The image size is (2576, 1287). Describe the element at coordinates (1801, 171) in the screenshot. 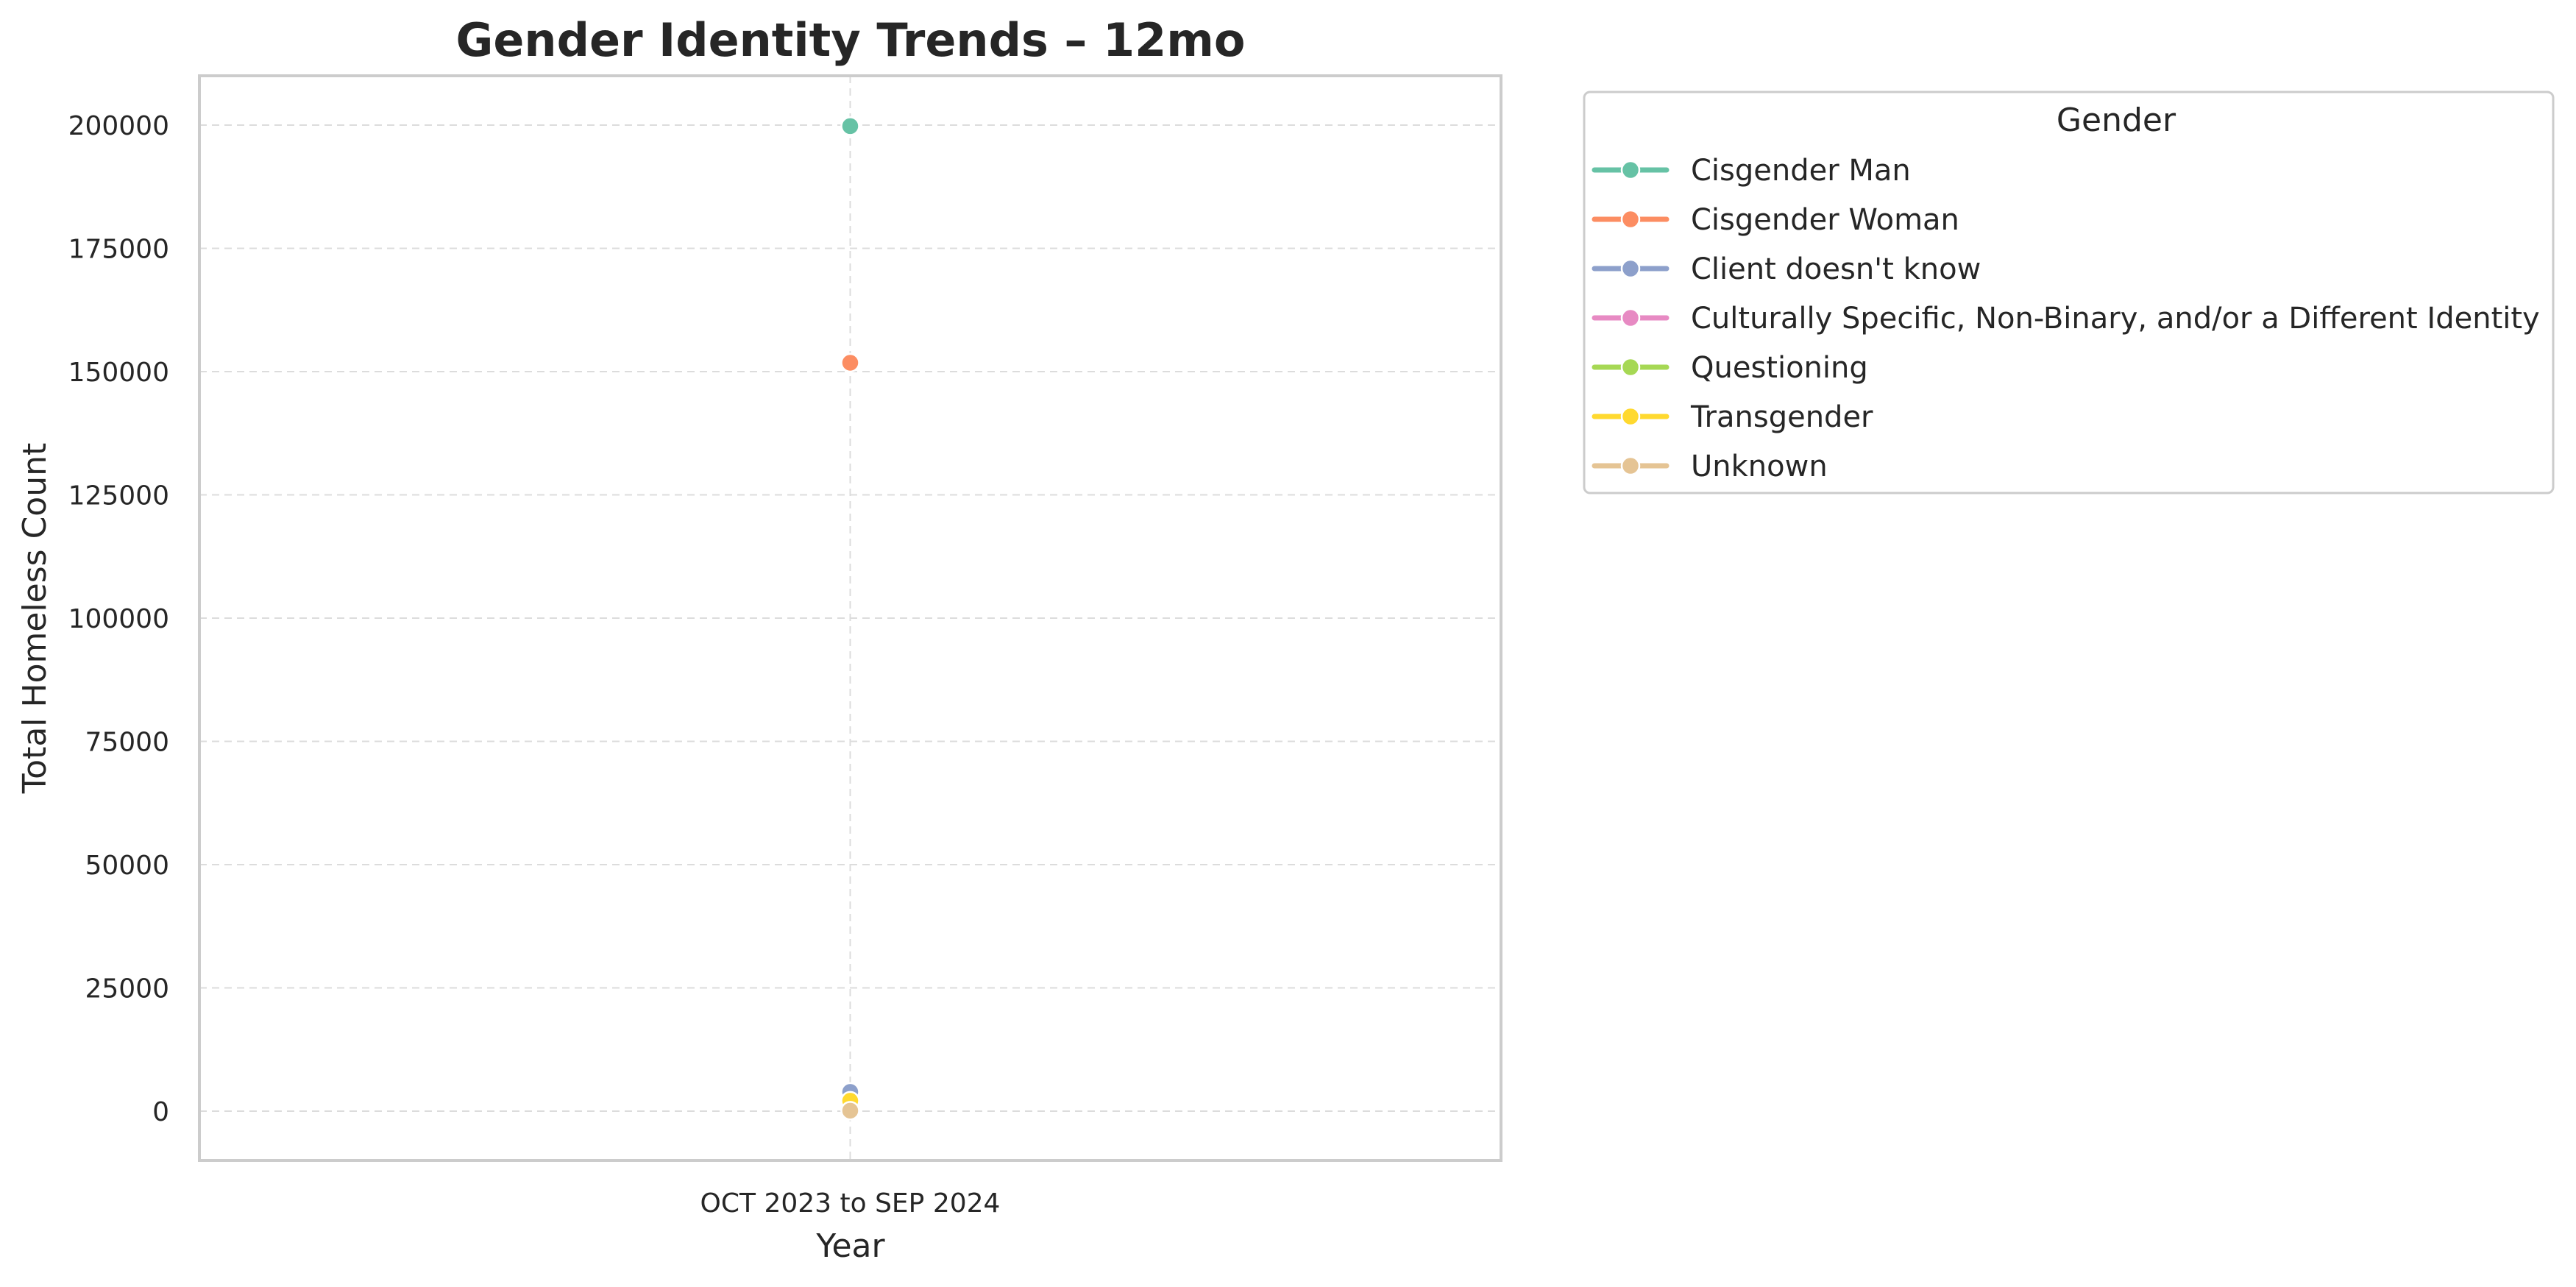

I see `legend-label: Cisgender Man` at that location.